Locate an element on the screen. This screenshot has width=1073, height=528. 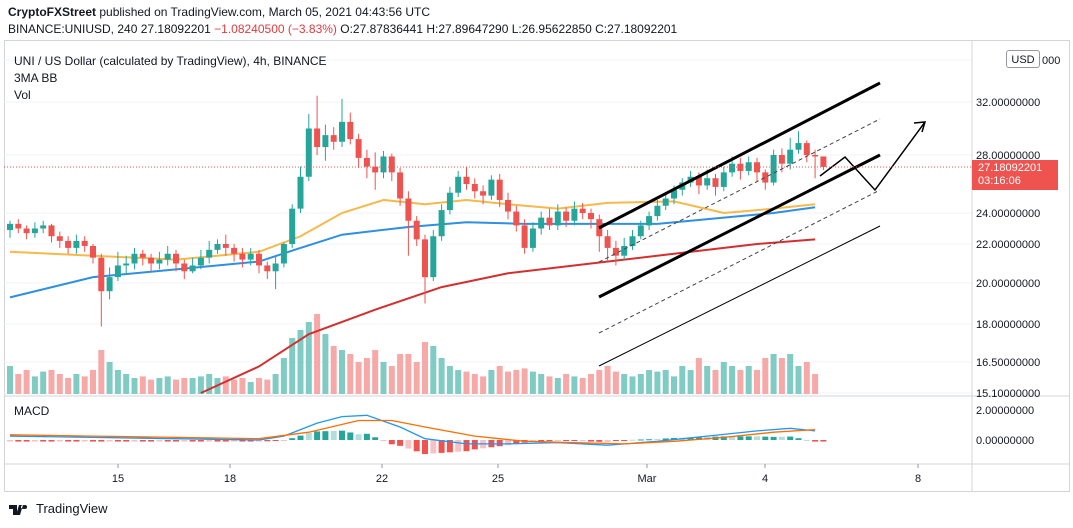
publisher-name: CryptoFXStreet is located at coordinates (52, 12).